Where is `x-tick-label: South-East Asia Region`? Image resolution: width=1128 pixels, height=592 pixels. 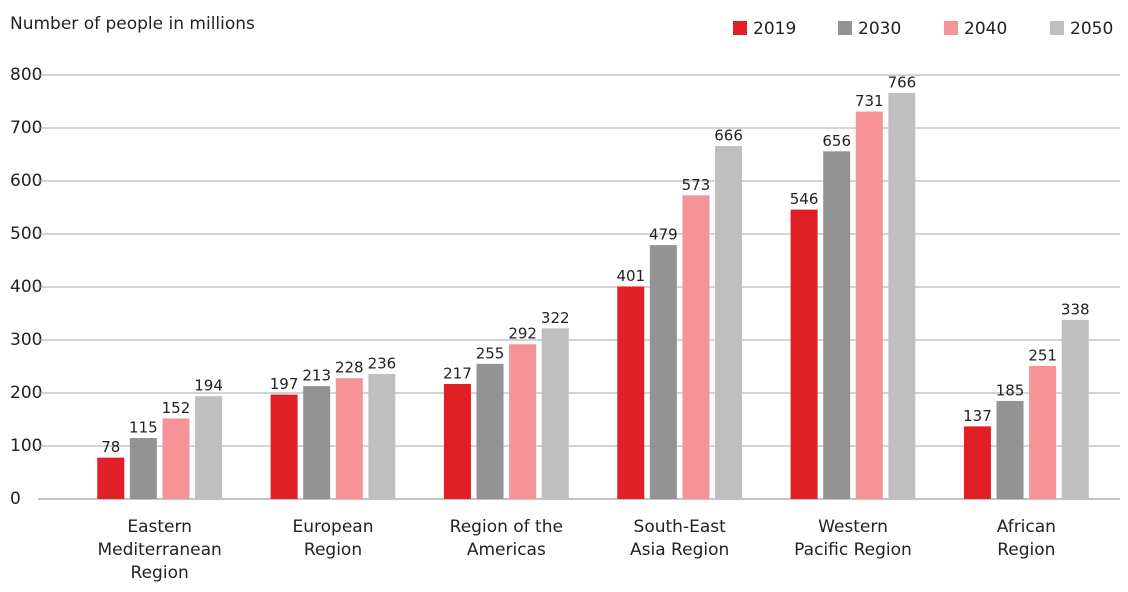 x-tick-label: South-East Asia Region is located at coordinates (680, 538).